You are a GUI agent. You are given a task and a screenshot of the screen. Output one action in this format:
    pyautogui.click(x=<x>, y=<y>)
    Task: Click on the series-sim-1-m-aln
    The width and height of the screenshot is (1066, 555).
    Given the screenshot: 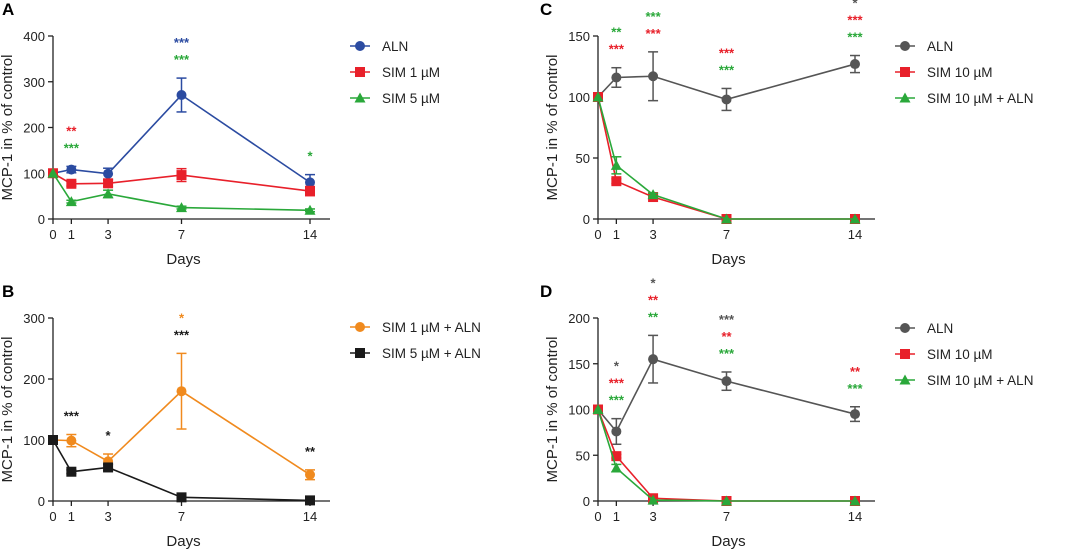 What is the action you would take?
    pyautogui.click(x=181, y=416)
    